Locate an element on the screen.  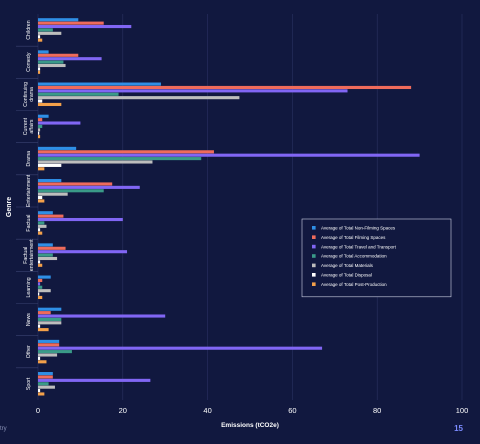
category-label-line-3-0: Current is located at coordinates (26, 126).